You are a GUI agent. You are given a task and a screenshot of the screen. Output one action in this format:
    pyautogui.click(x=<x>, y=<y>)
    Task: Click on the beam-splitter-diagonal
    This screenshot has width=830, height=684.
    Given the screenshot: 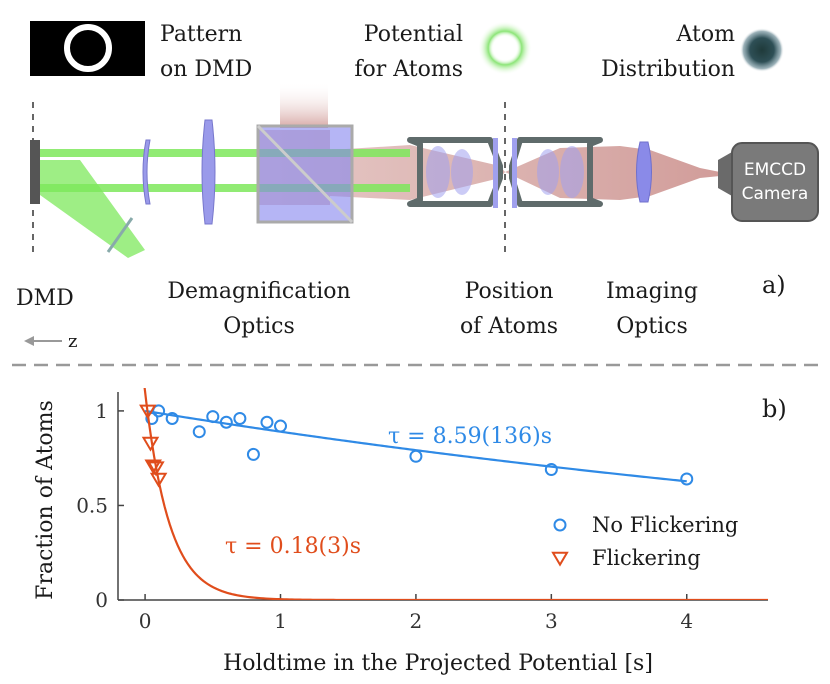 What is the action you would take?
    pyautogui.click(x=305, y=174)
    